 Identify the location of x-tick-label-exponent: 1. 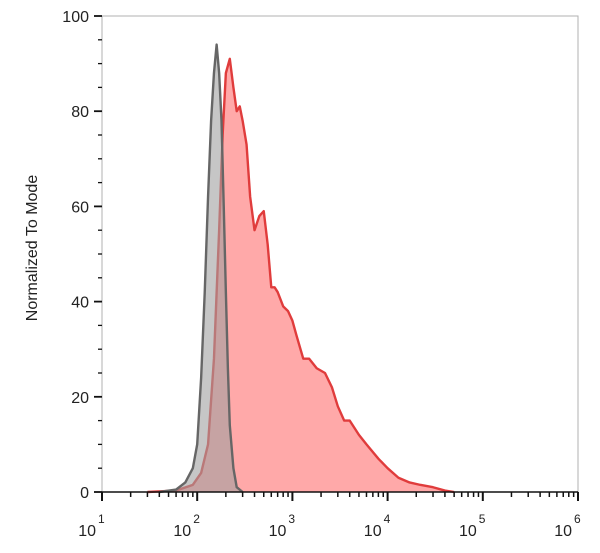
(101, 519).